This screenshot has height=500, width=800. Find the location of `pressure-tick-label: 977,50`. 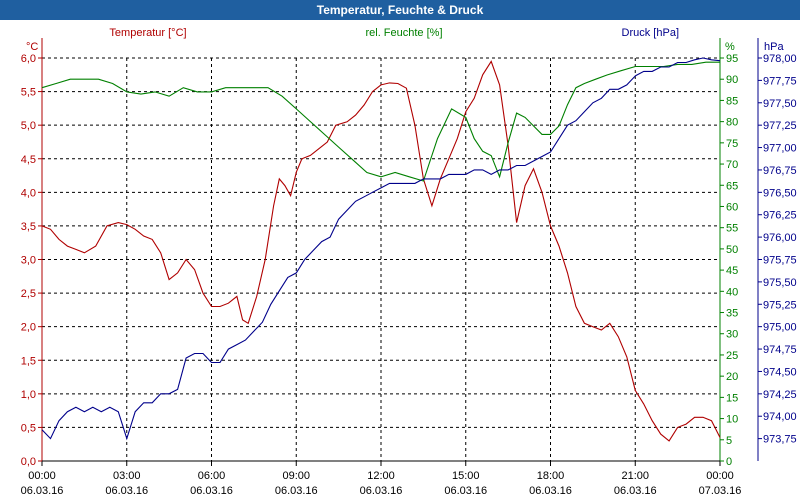

pressure-tick-label: 977,50 is located at coordinates (780, 104).